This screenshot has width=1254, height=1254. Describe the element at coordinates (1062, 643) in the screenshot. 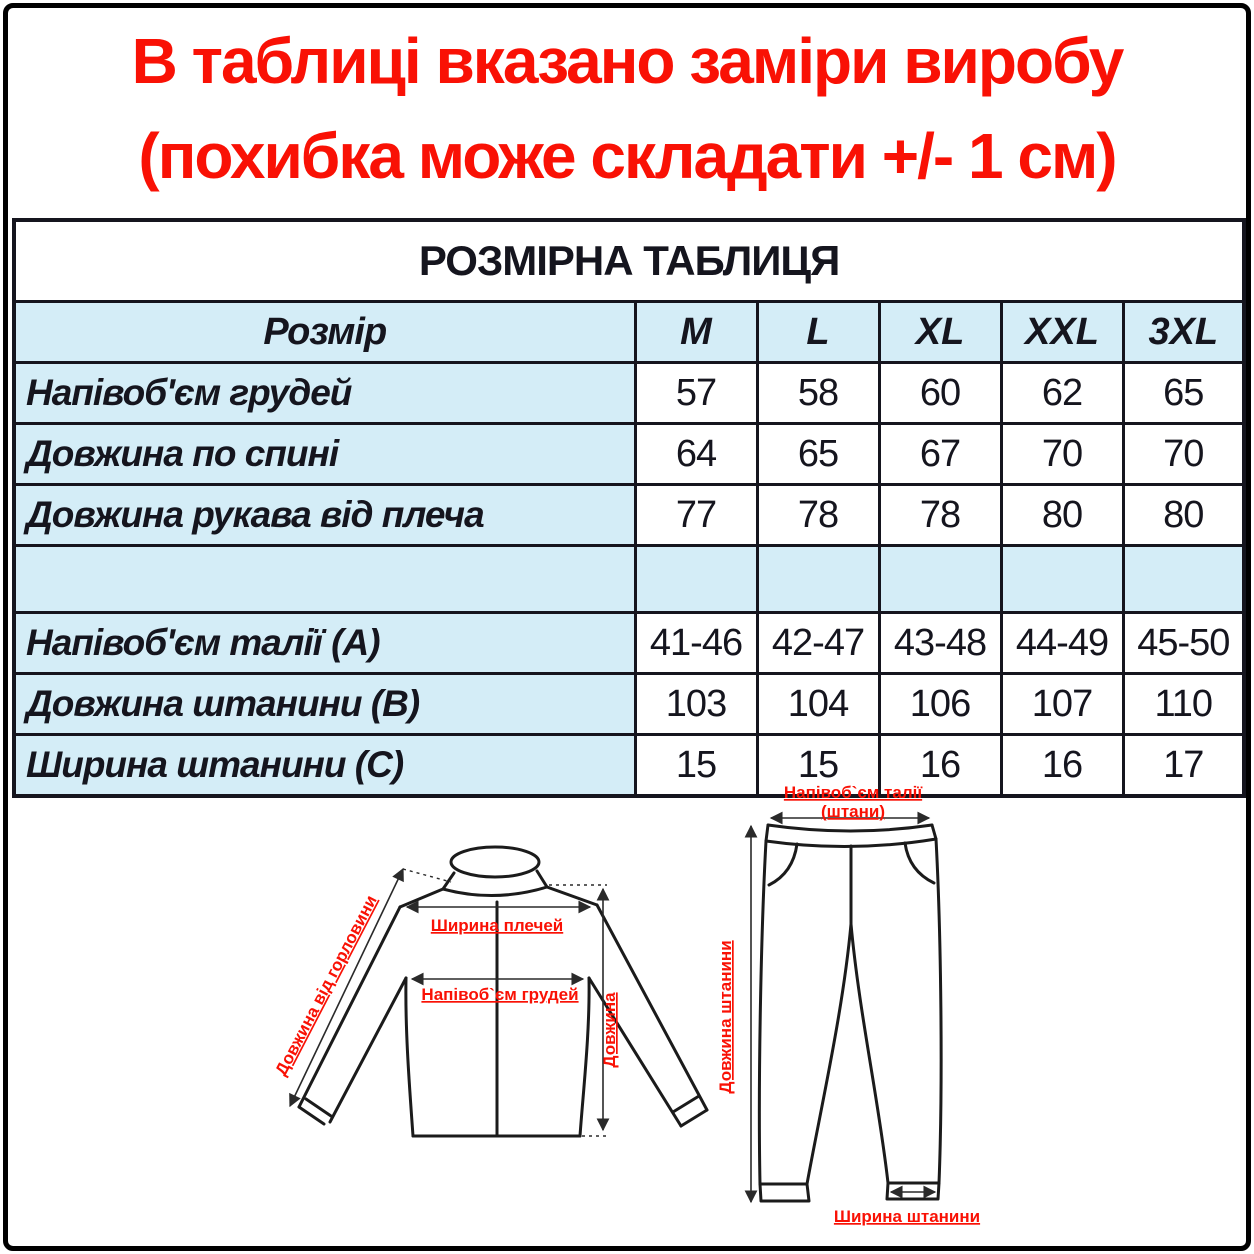

I see `table-cell: 44-49` at that location.